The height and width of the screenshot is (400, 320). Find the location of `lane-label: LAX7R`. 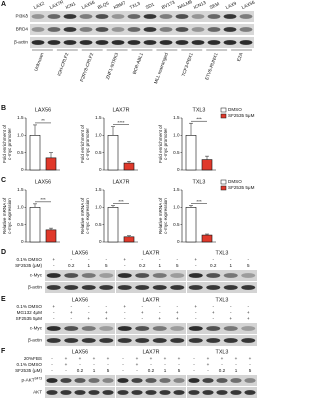

lane-label: LAX7R is located at coordinates (57, 5).